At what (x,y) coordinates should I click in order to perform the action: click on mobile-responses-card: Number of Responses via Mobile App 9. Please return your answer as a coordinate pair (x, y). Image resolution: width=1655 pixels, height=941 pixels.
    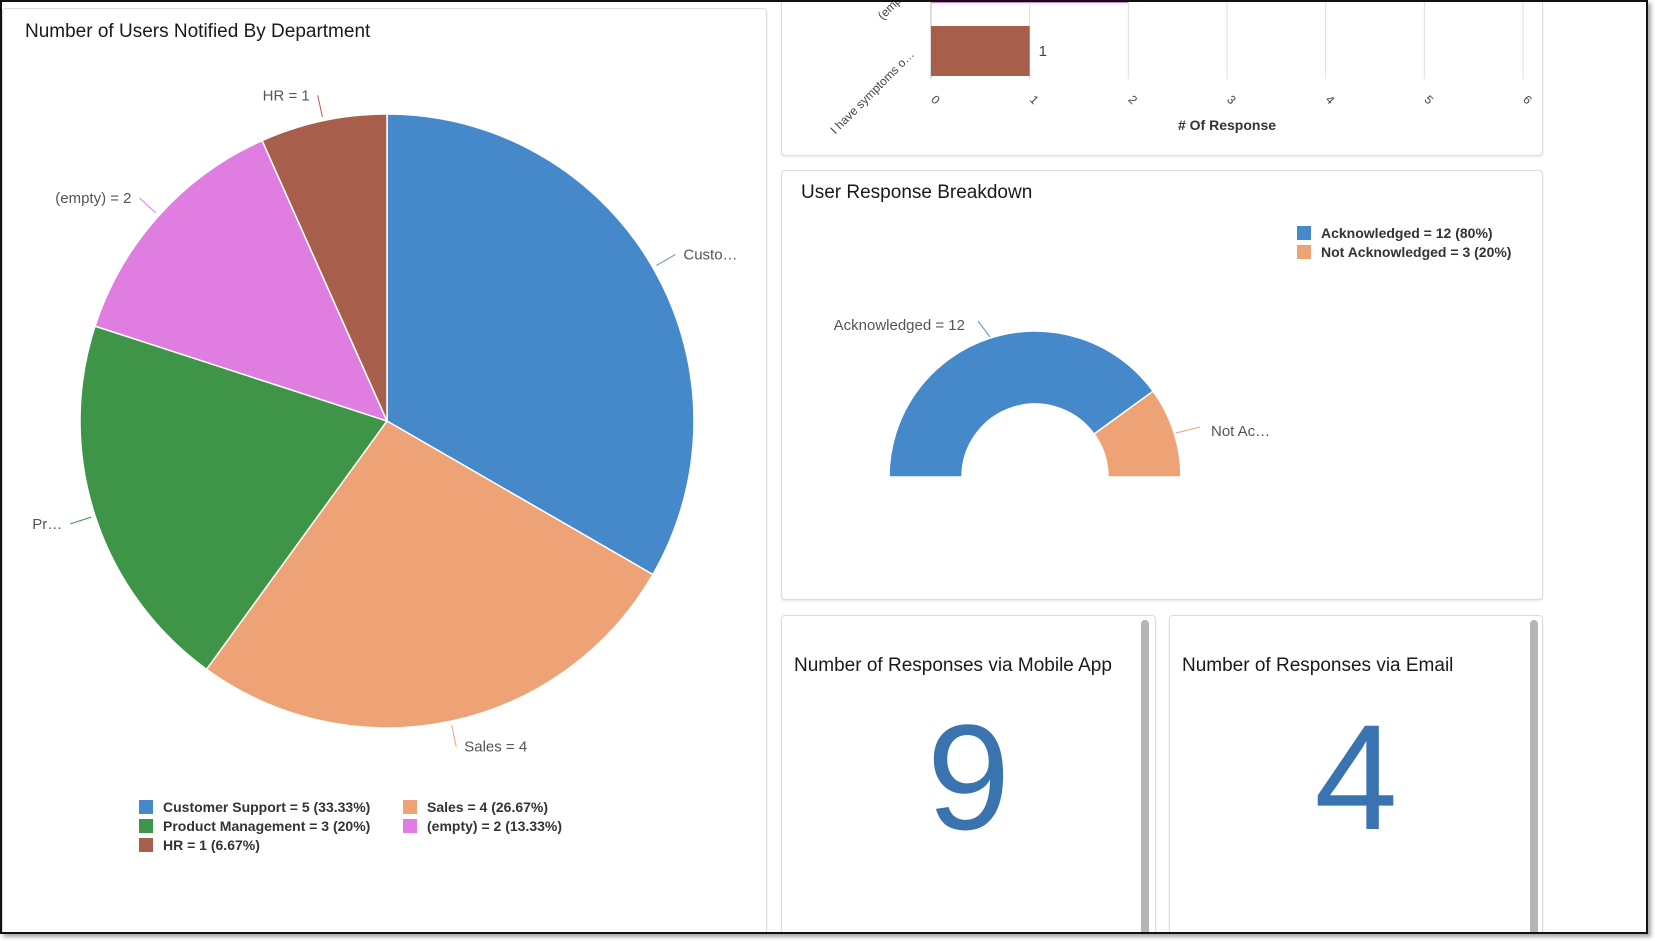
    Looking at the image, I should click on (968, 773).